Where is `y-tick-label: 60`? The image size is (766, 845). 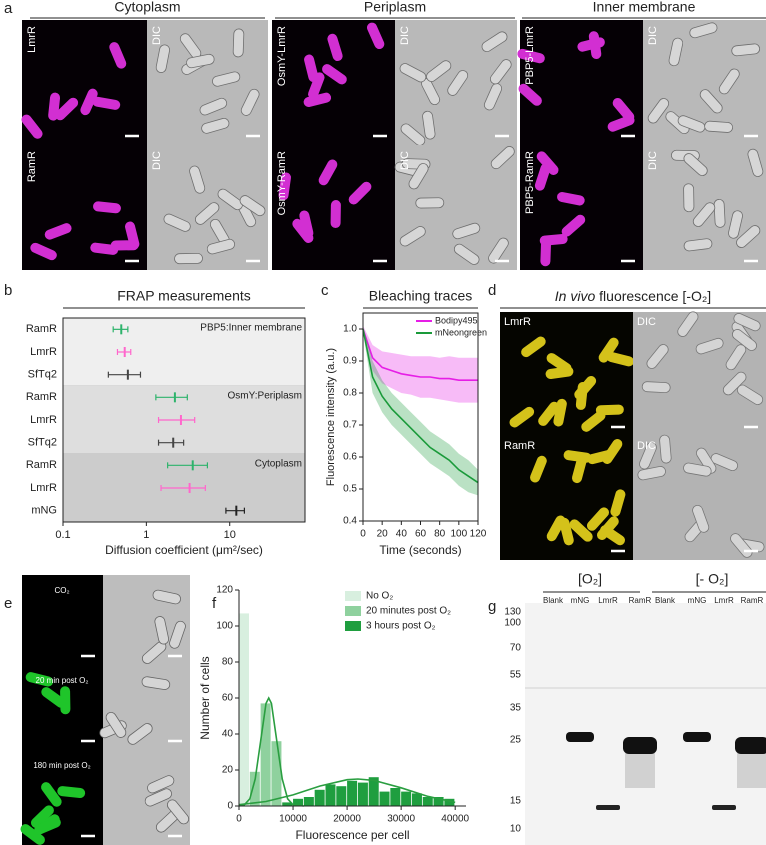
y-tick-label: 60 is located at coordinates (228, 698).